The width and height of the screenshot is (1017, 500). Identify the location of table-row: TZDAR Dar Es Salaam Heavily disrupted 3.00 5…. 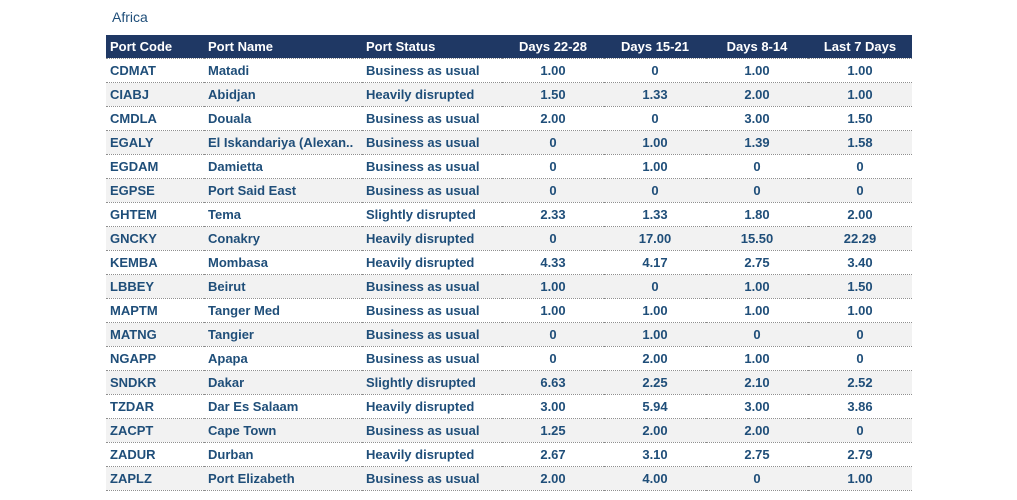
(509, 405).